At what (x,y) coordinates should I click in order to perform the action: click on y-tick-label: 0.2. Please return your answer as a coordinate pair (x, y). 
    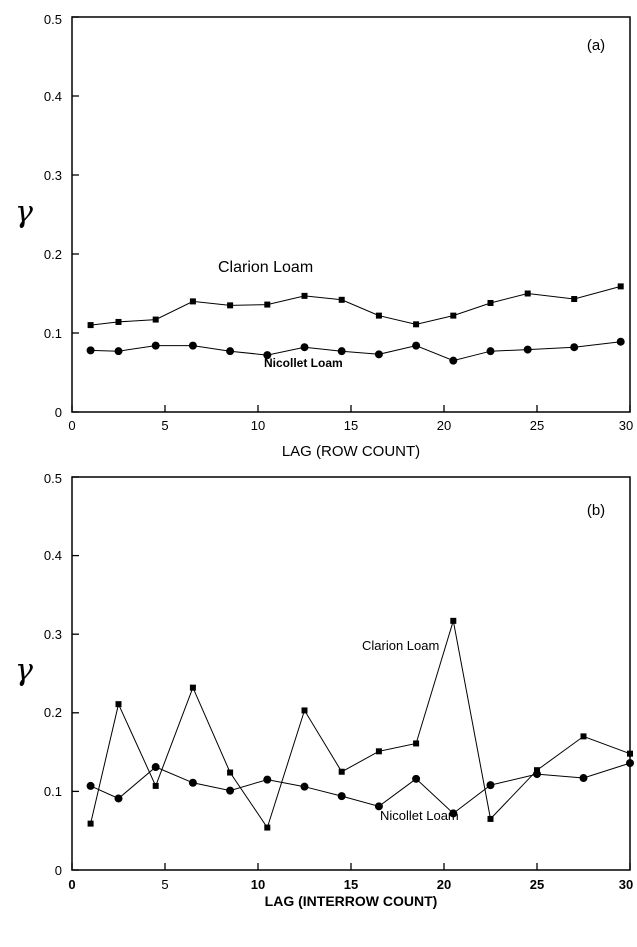
    Looking at the image, I should click on (53, 712).